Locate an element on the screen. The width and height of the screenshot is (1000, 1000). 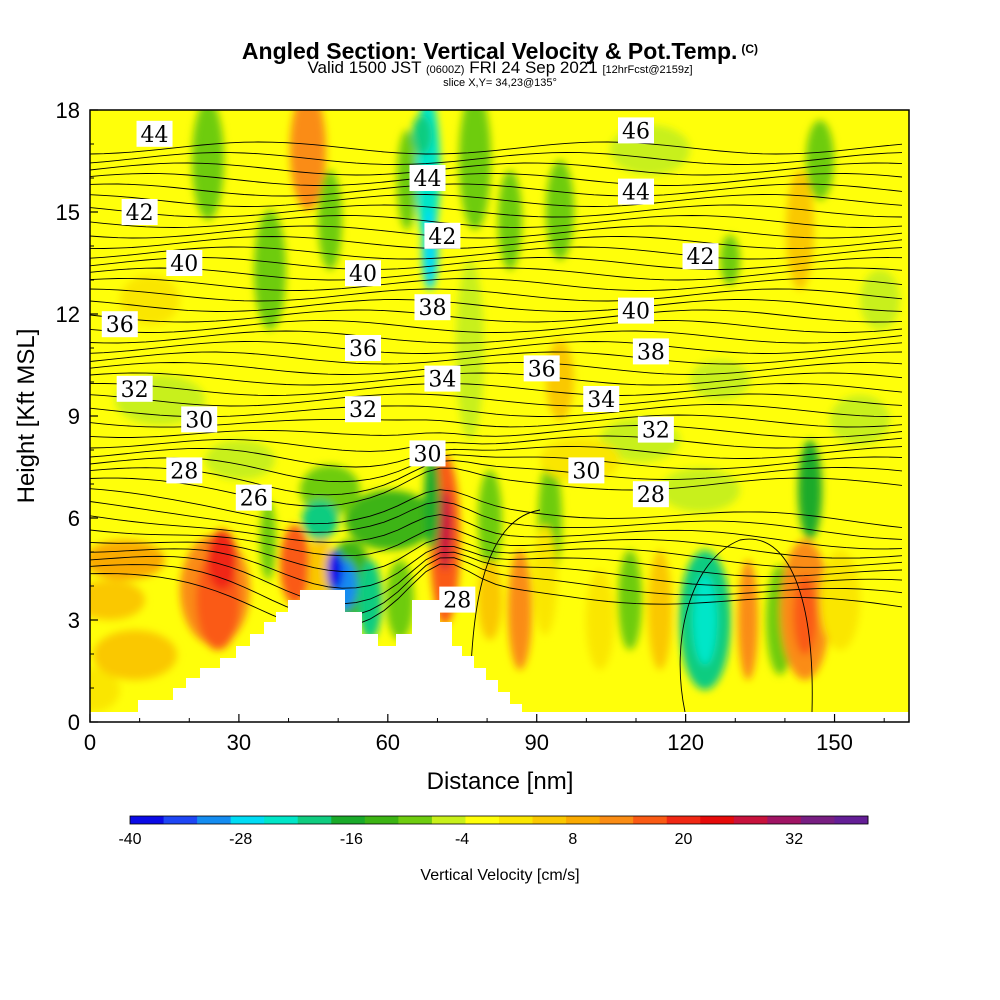
y-tick-label: 0 is located at coordinates (74, 722).